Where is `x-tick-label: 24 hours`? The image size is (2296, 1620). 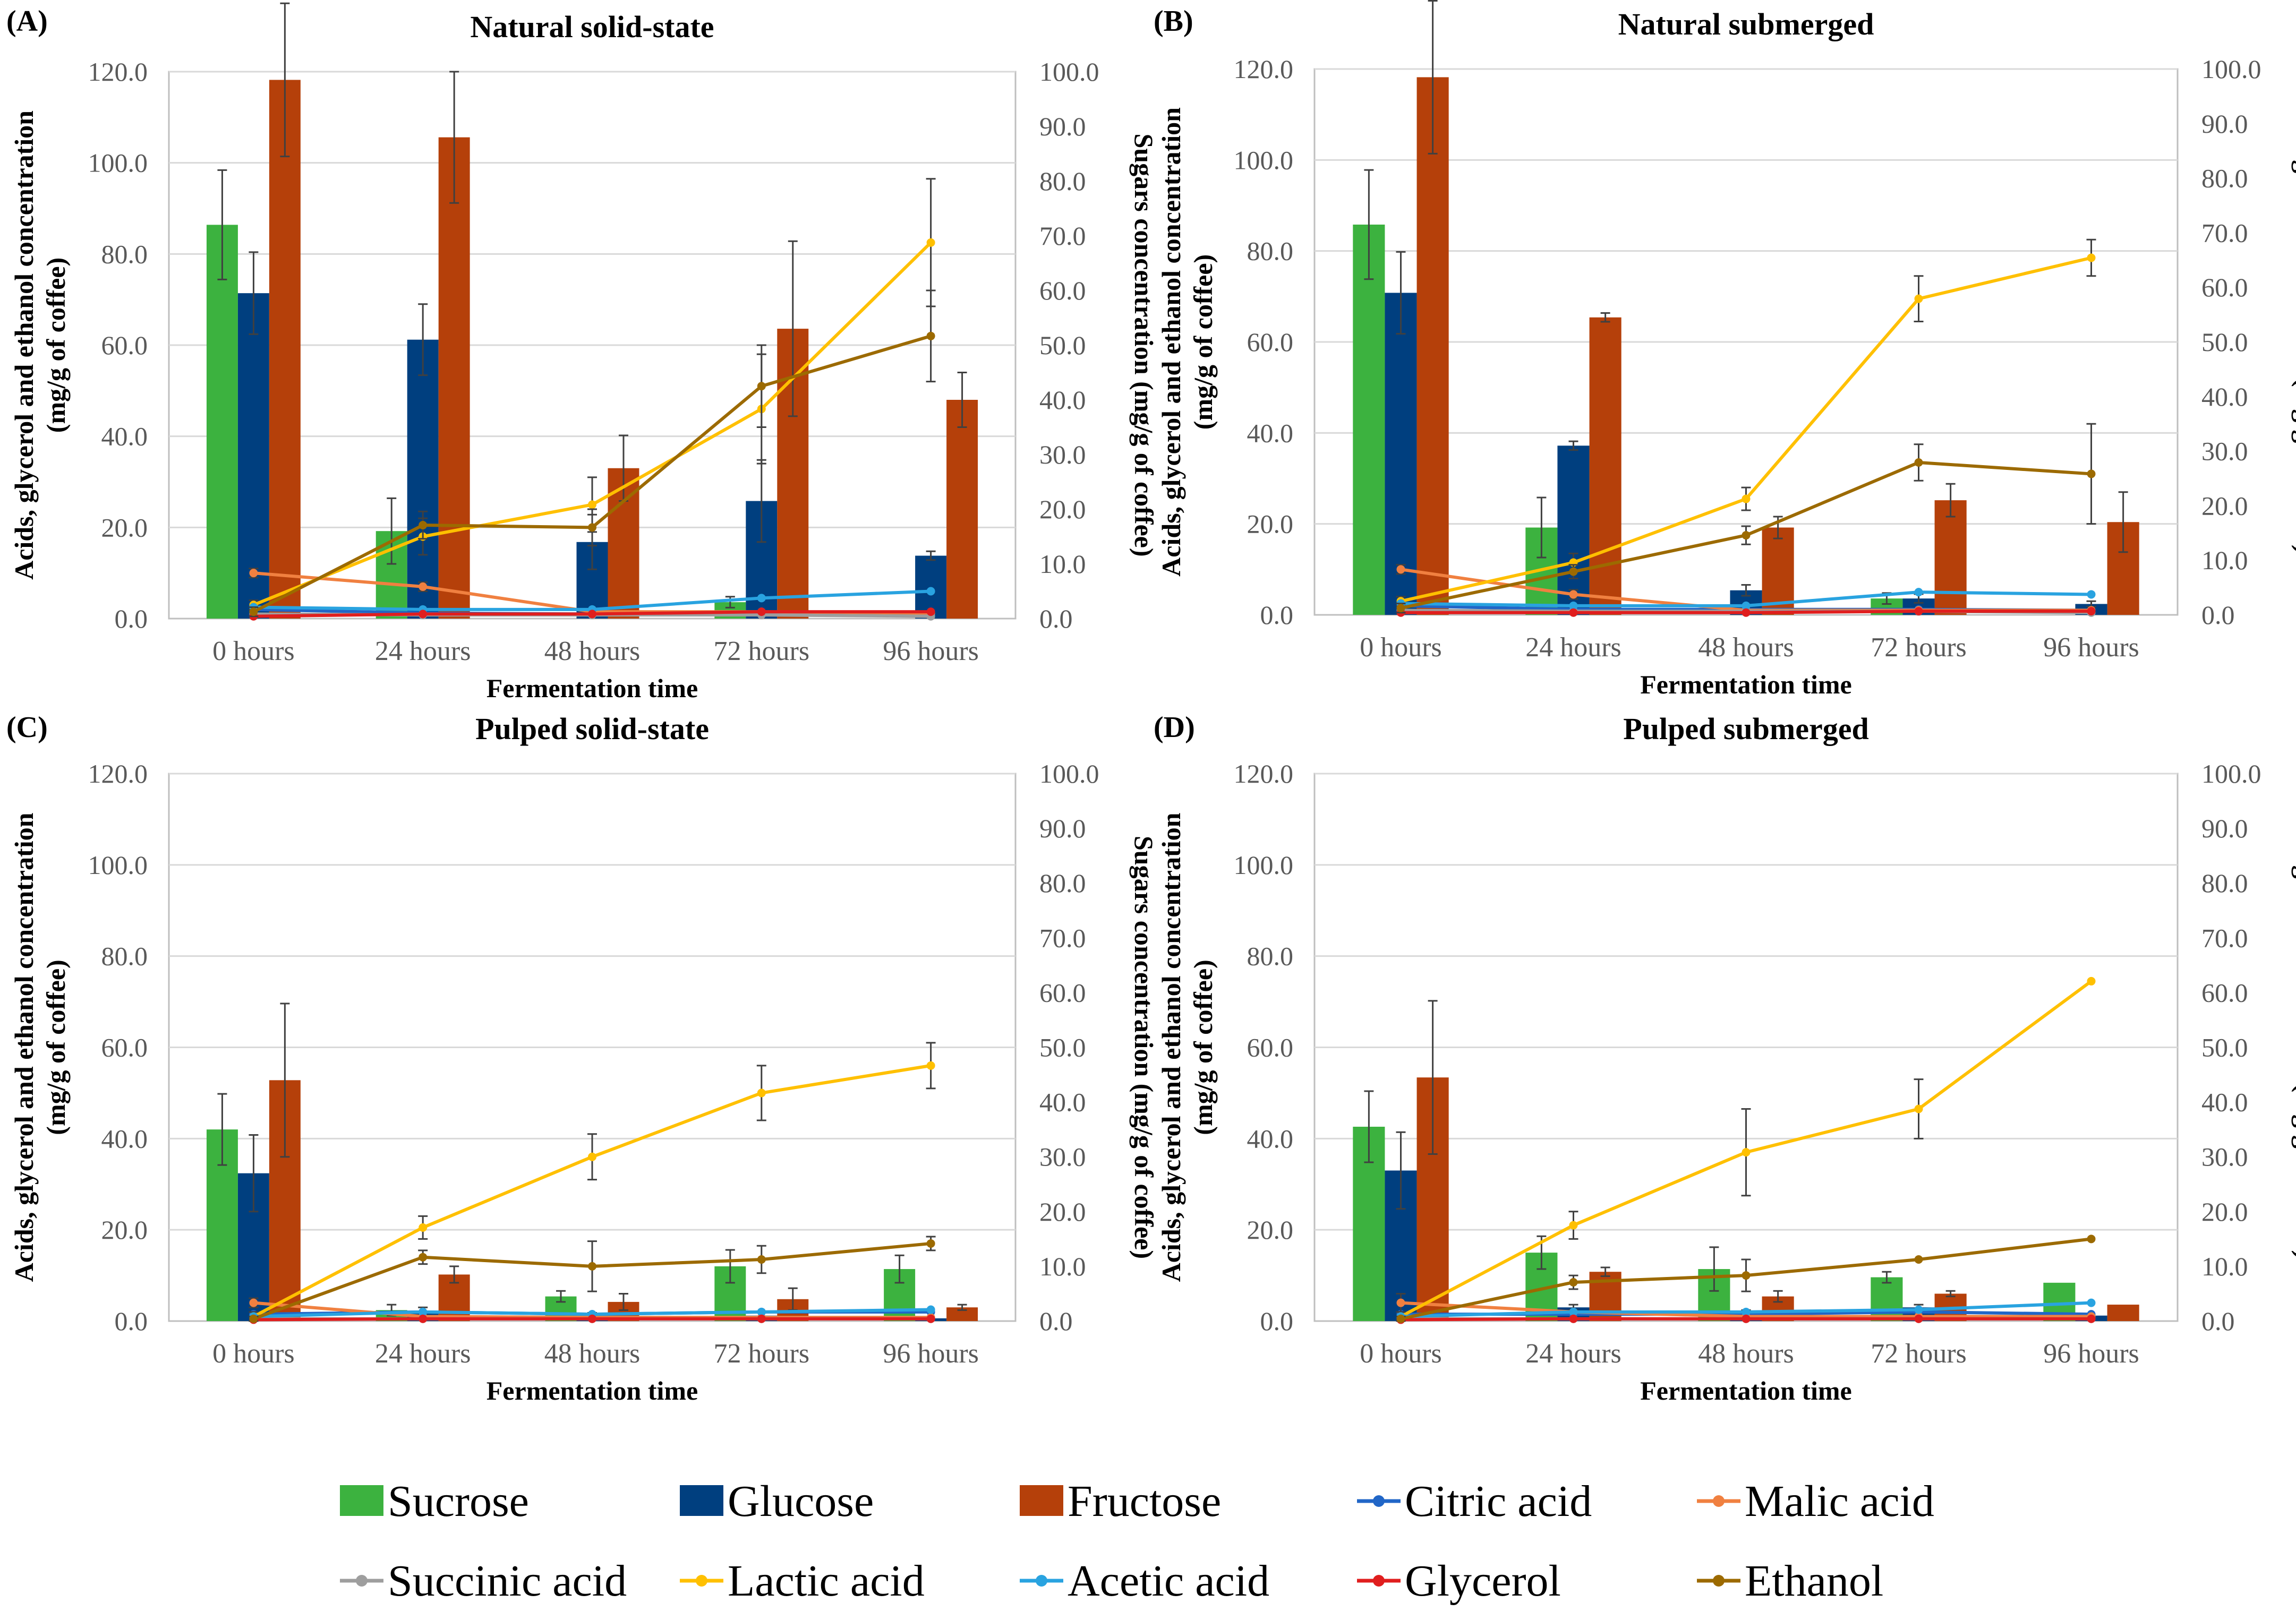 x-tick-label: 24 hours is located at coordinates (423, 651).